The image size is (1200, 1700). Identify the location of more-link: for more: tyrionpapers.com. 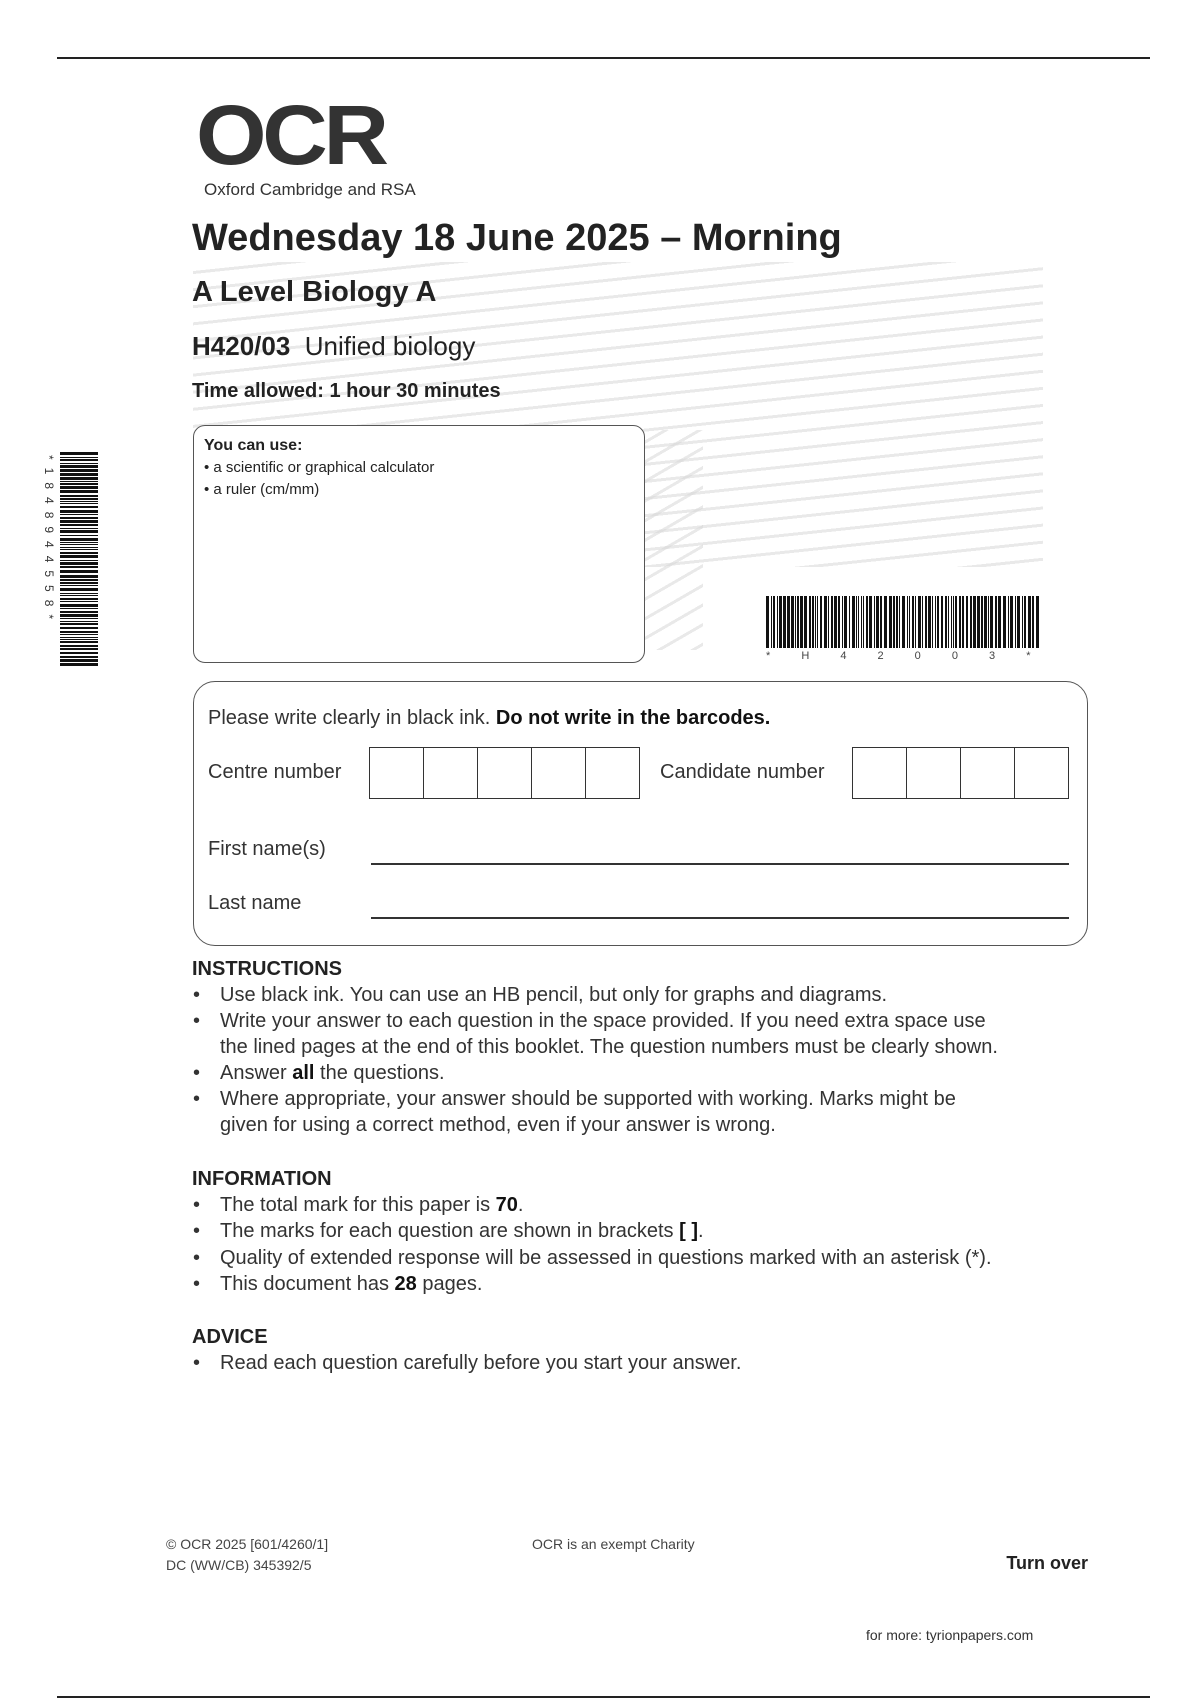
(950, 1635).